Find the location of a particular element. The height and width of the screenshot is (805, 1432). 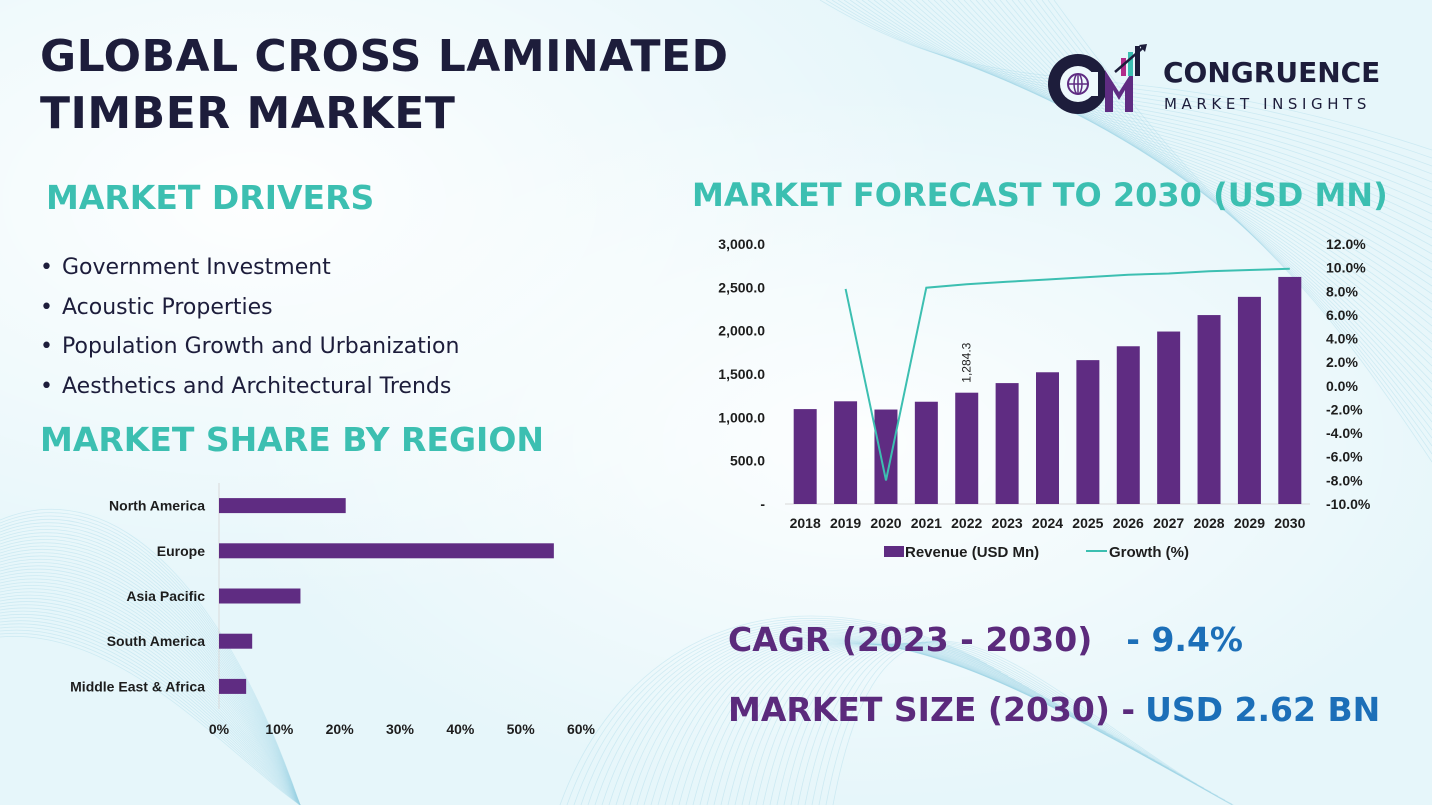

list-item: • Acoustic Properties is located at coordinates (249, 308).